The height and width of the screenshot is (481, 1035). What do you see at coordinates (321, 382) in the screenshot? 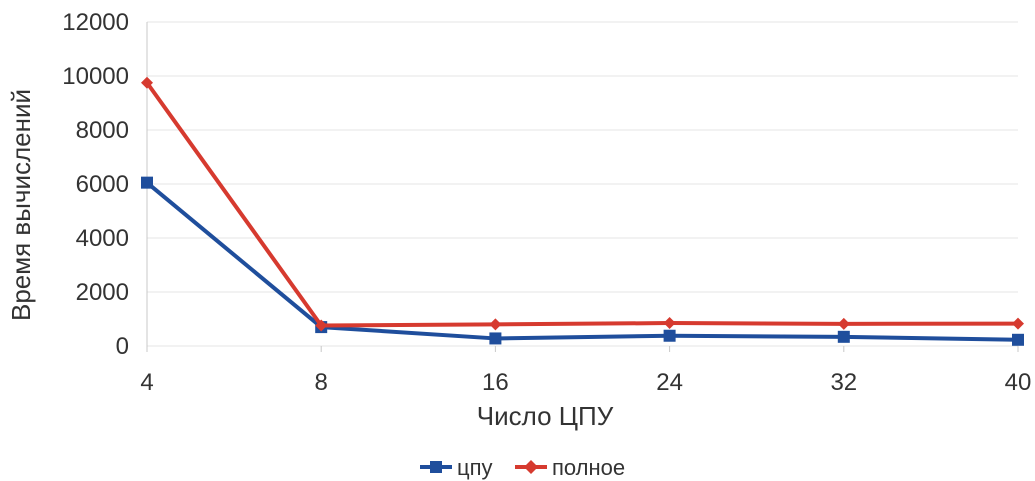
I see `x-tick-label-1: 8` at bounding box center [321, 382].